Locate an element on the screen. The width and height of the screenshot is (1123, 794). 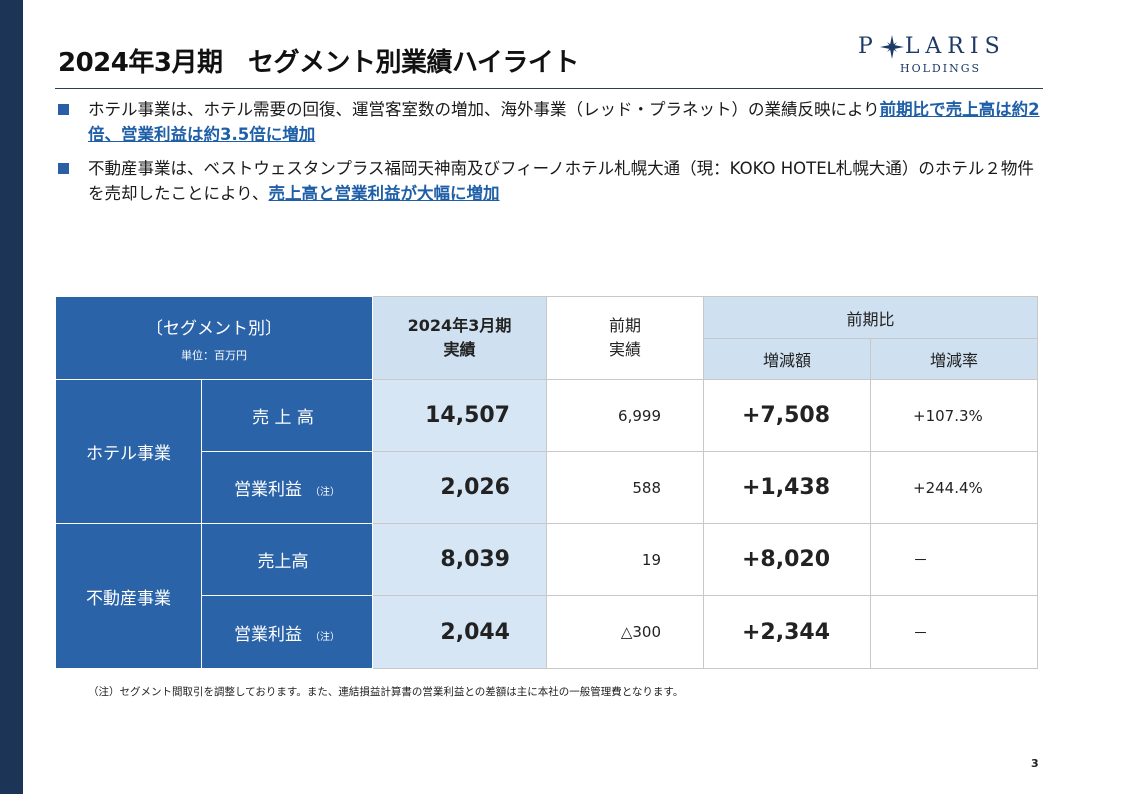
prev-header-cell: 前期 実績 is located at coordinates (625, 338).